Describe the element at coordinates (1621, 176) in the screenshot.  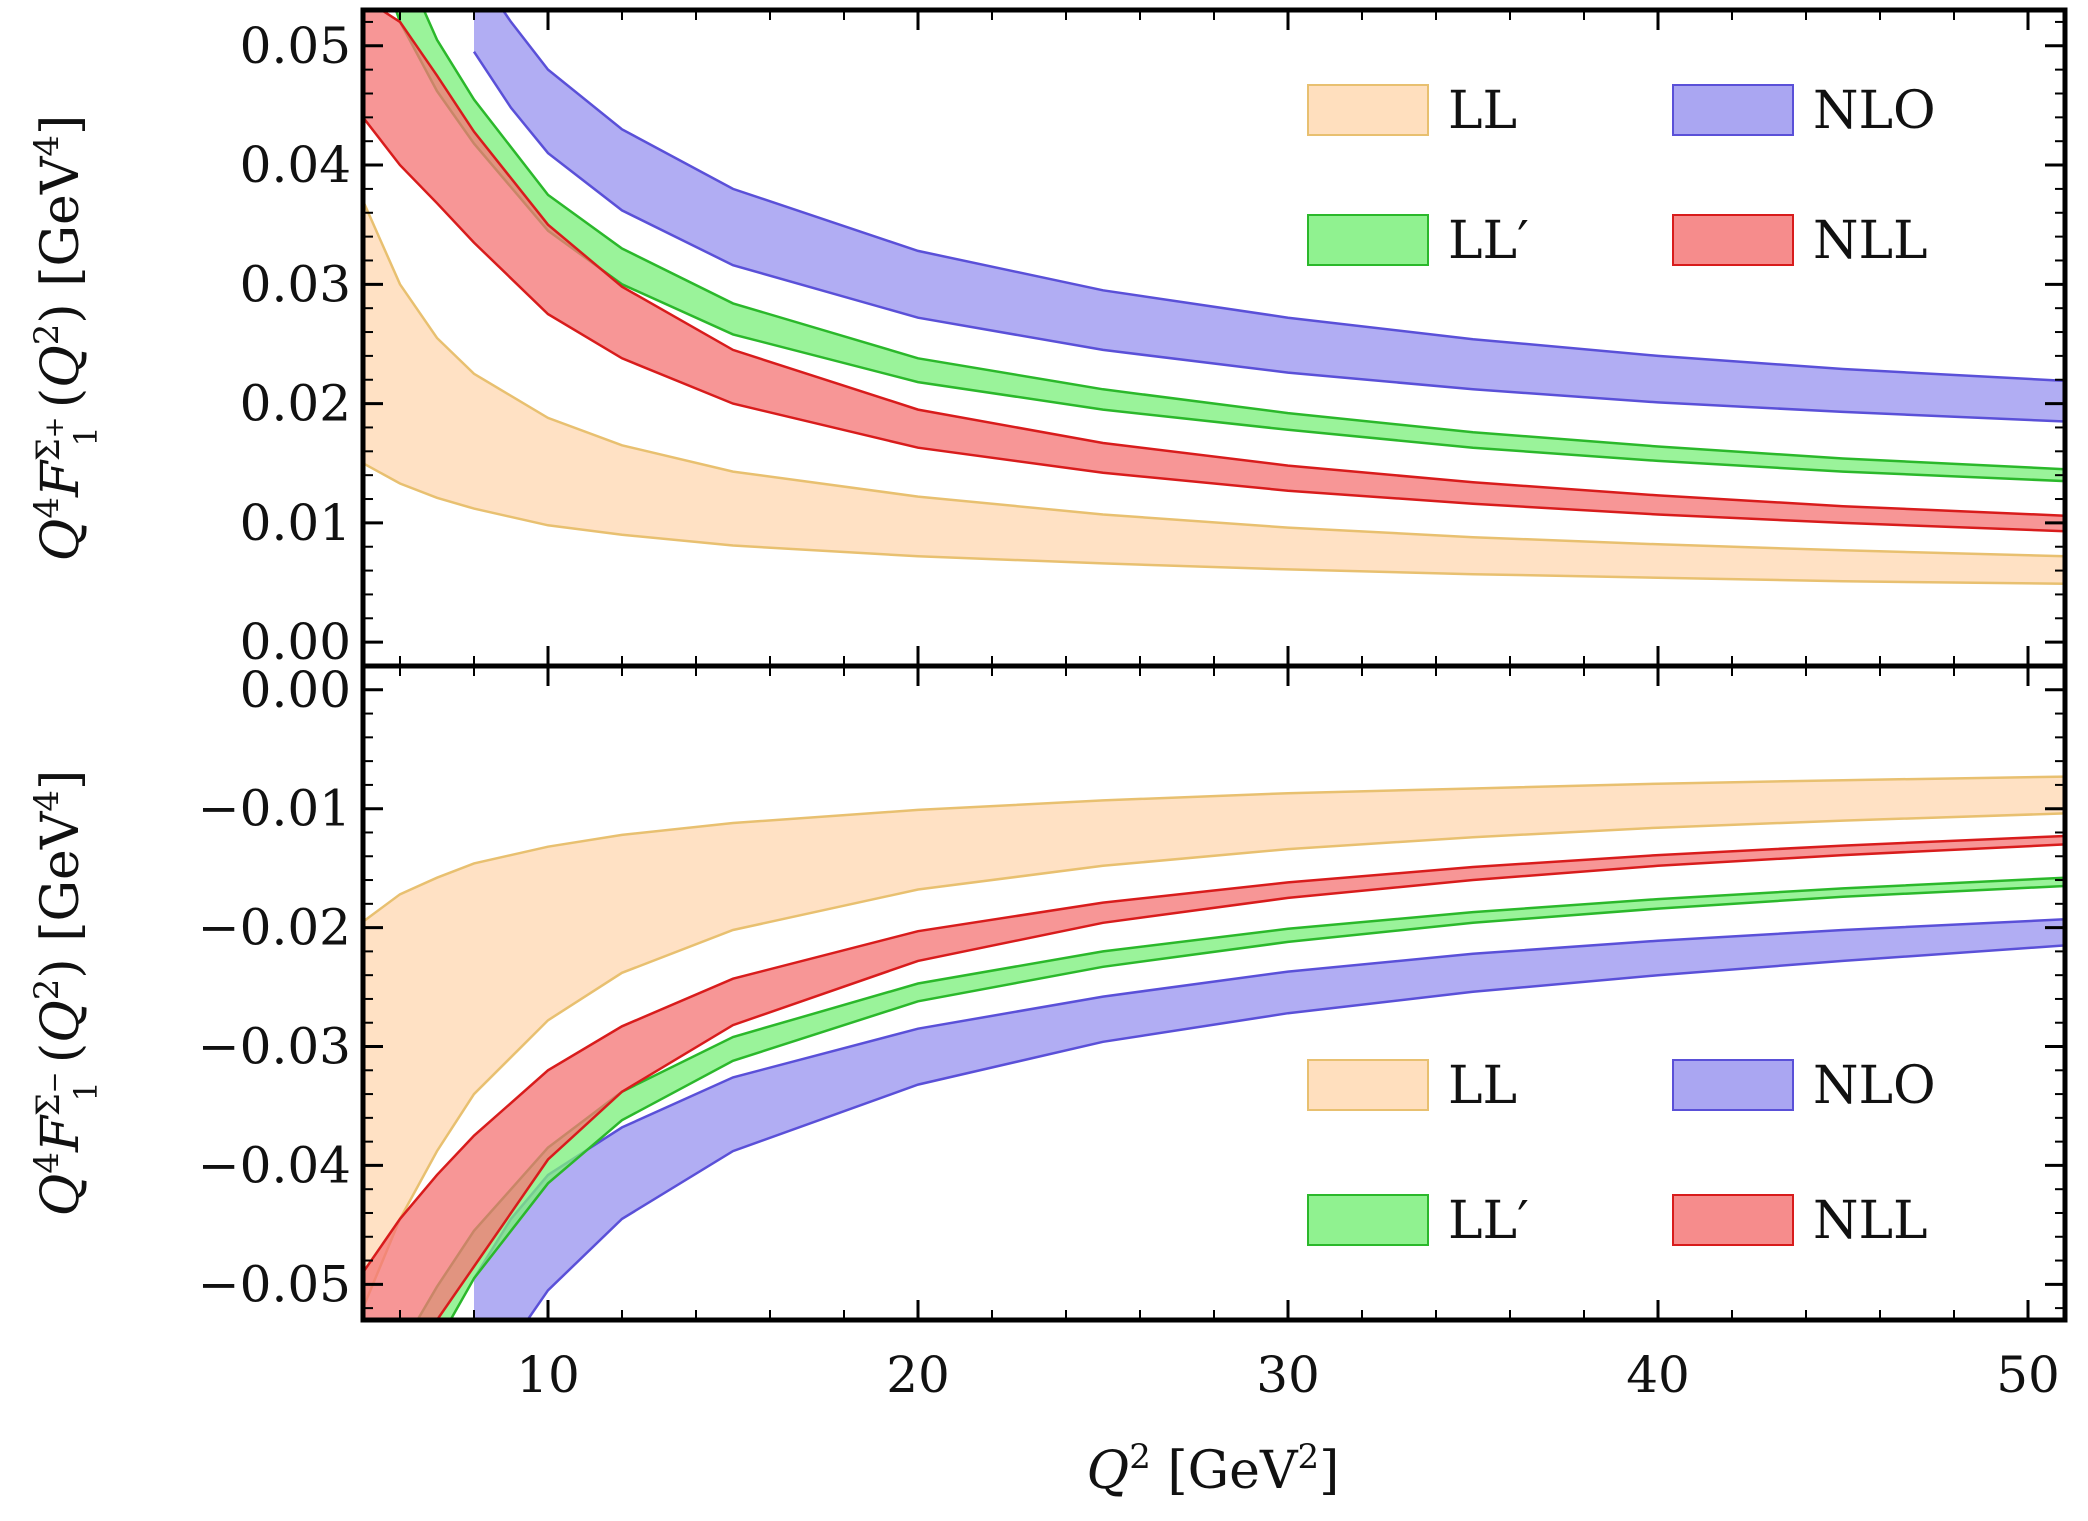
I see `legend-top: LL NLO LL′ NLL` at that location.